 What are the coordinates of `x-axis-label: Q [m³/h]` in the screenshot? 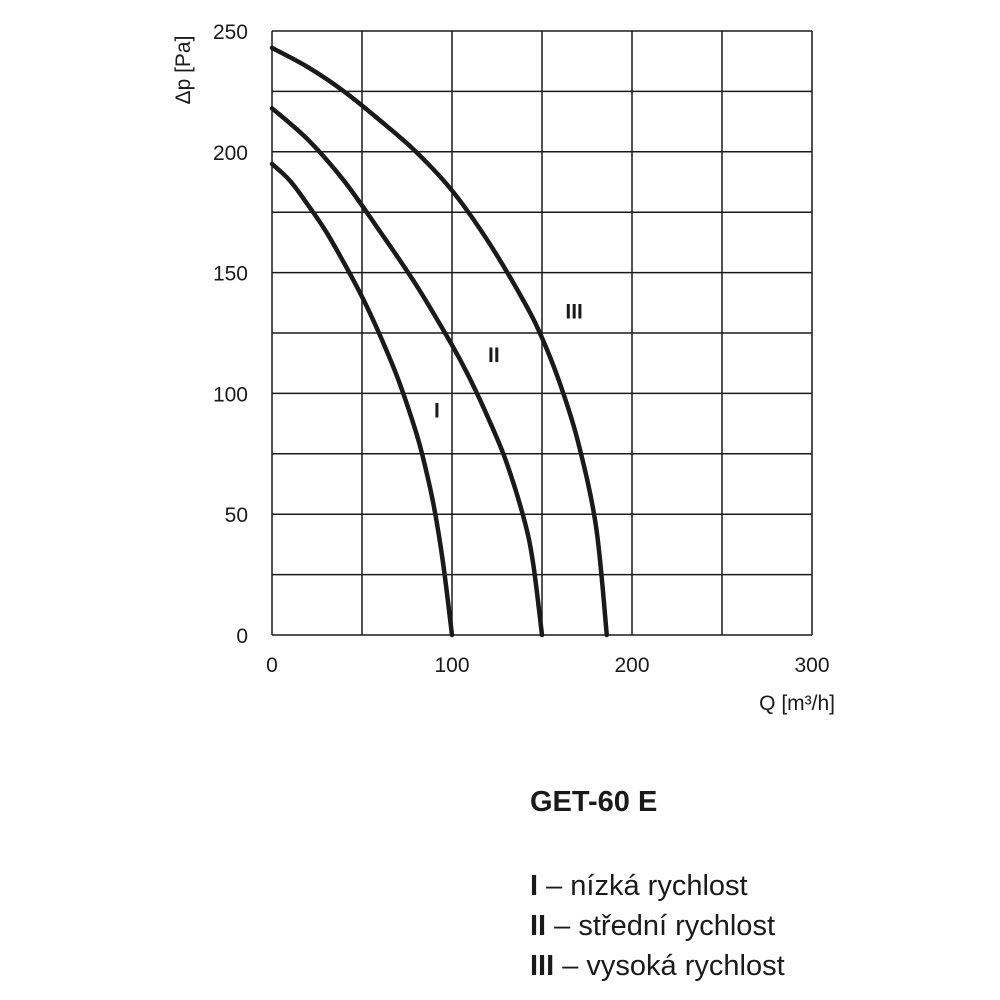 It's located at (797, 703).